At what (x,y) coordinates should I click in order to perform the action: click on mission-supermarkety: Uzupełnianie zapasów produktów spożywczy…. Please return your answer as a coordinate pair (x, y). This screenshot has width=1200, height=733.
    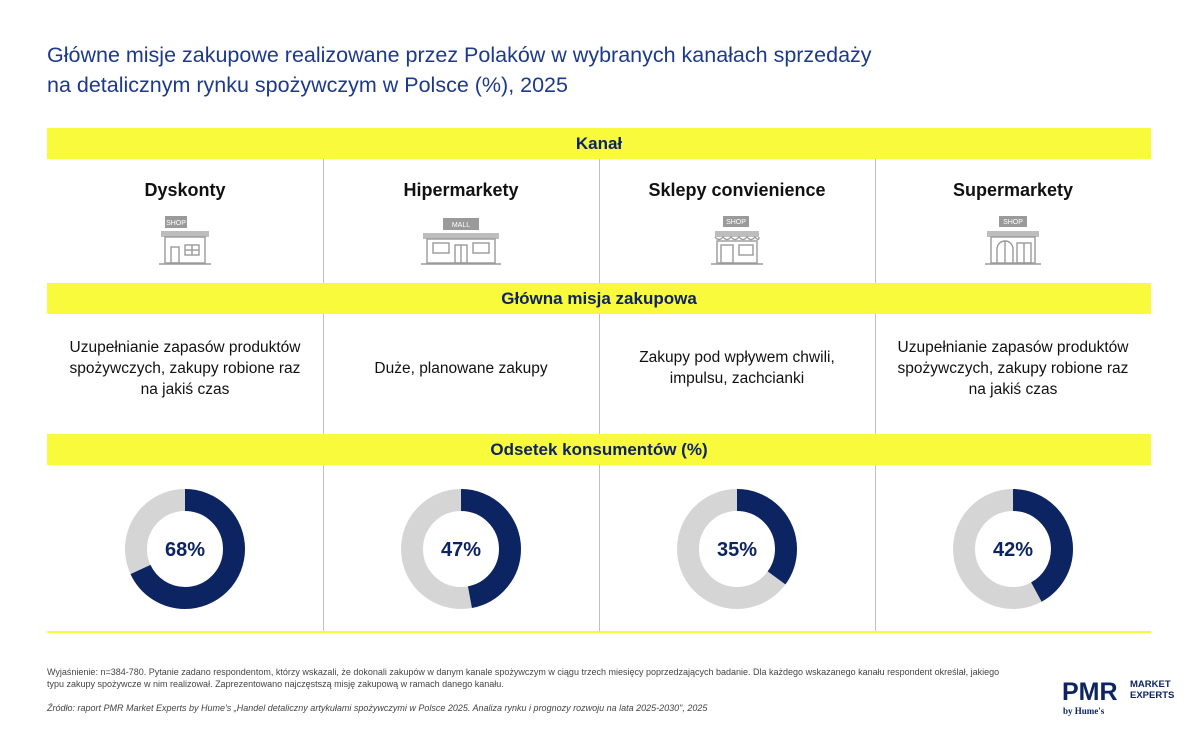
    Looking at the image, I should click on (1013, 368).